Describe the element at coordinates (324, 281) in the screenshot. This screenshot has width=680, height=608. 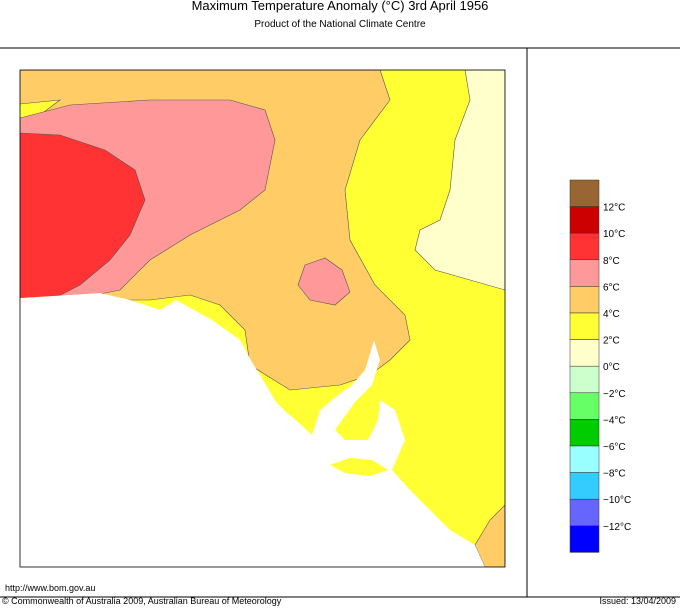
I see `region-8-10-inland` at that location.